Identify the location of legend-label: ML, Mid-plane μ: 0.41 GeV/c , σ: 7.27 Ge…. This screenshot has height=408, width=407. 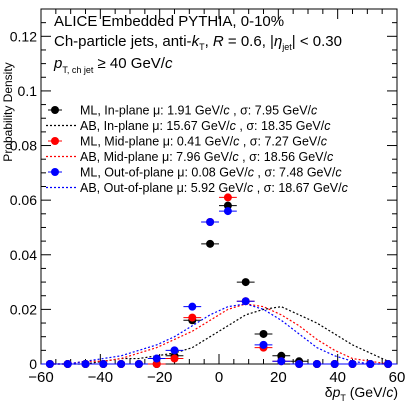
(204, 142).